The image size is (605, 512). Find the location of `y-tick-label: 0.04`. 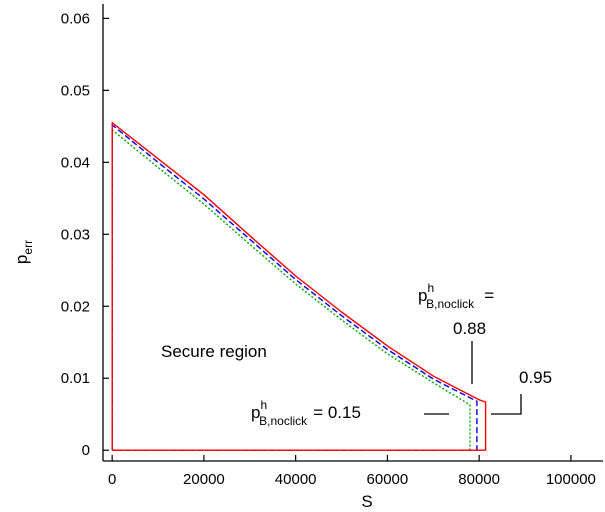

y-tick-label: 0.04 is located at coordinates (75, 162).